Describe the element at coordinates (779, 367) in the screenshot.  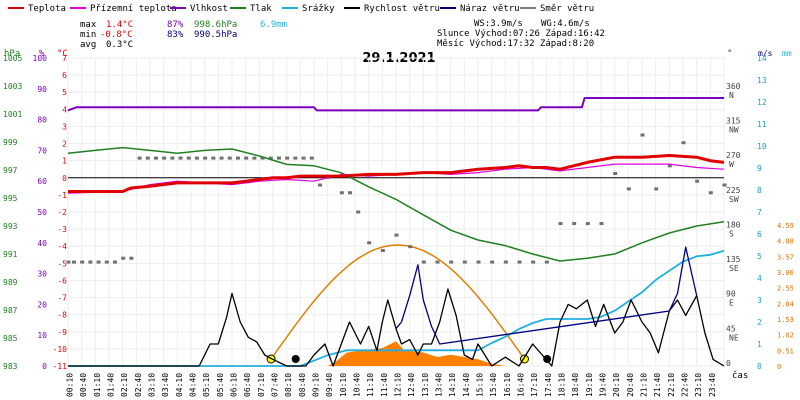
I see `mm-tick: 0` at that location.